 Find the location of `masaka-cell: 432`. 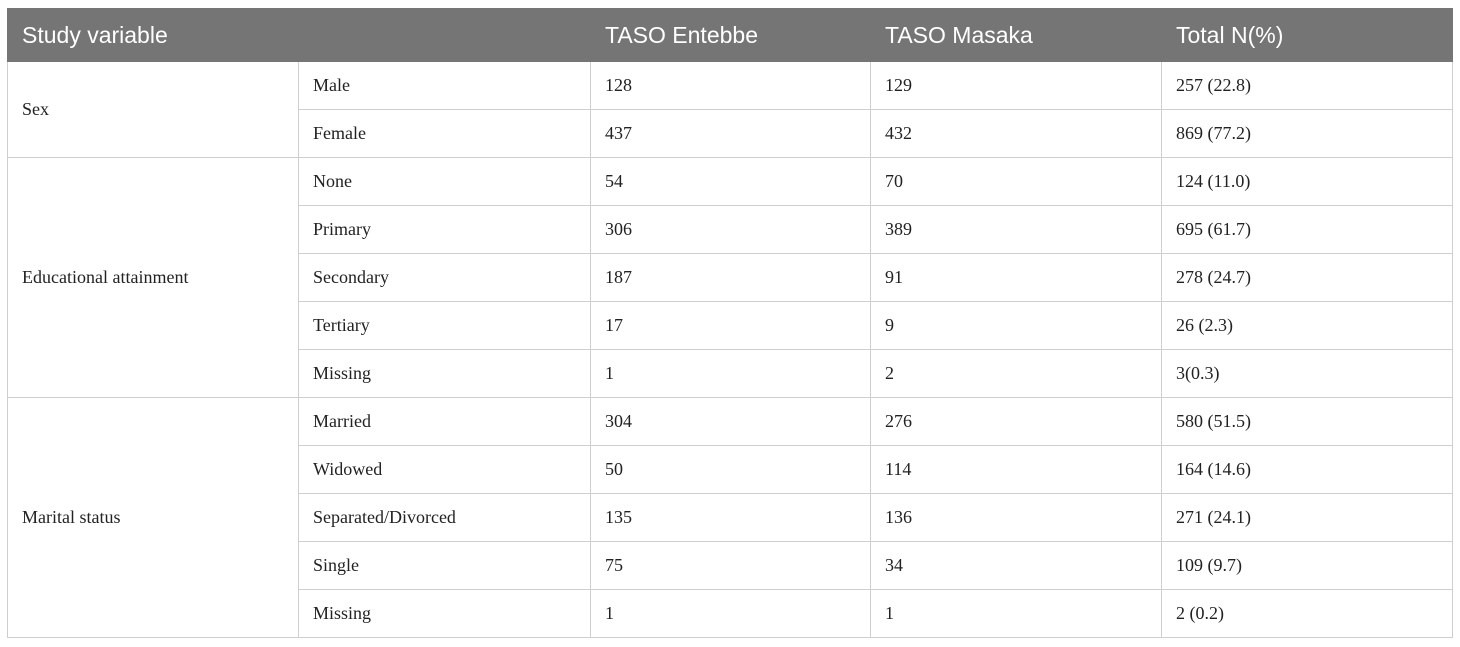

masaka-cell: 432 is located at coordinates (1016, 133).